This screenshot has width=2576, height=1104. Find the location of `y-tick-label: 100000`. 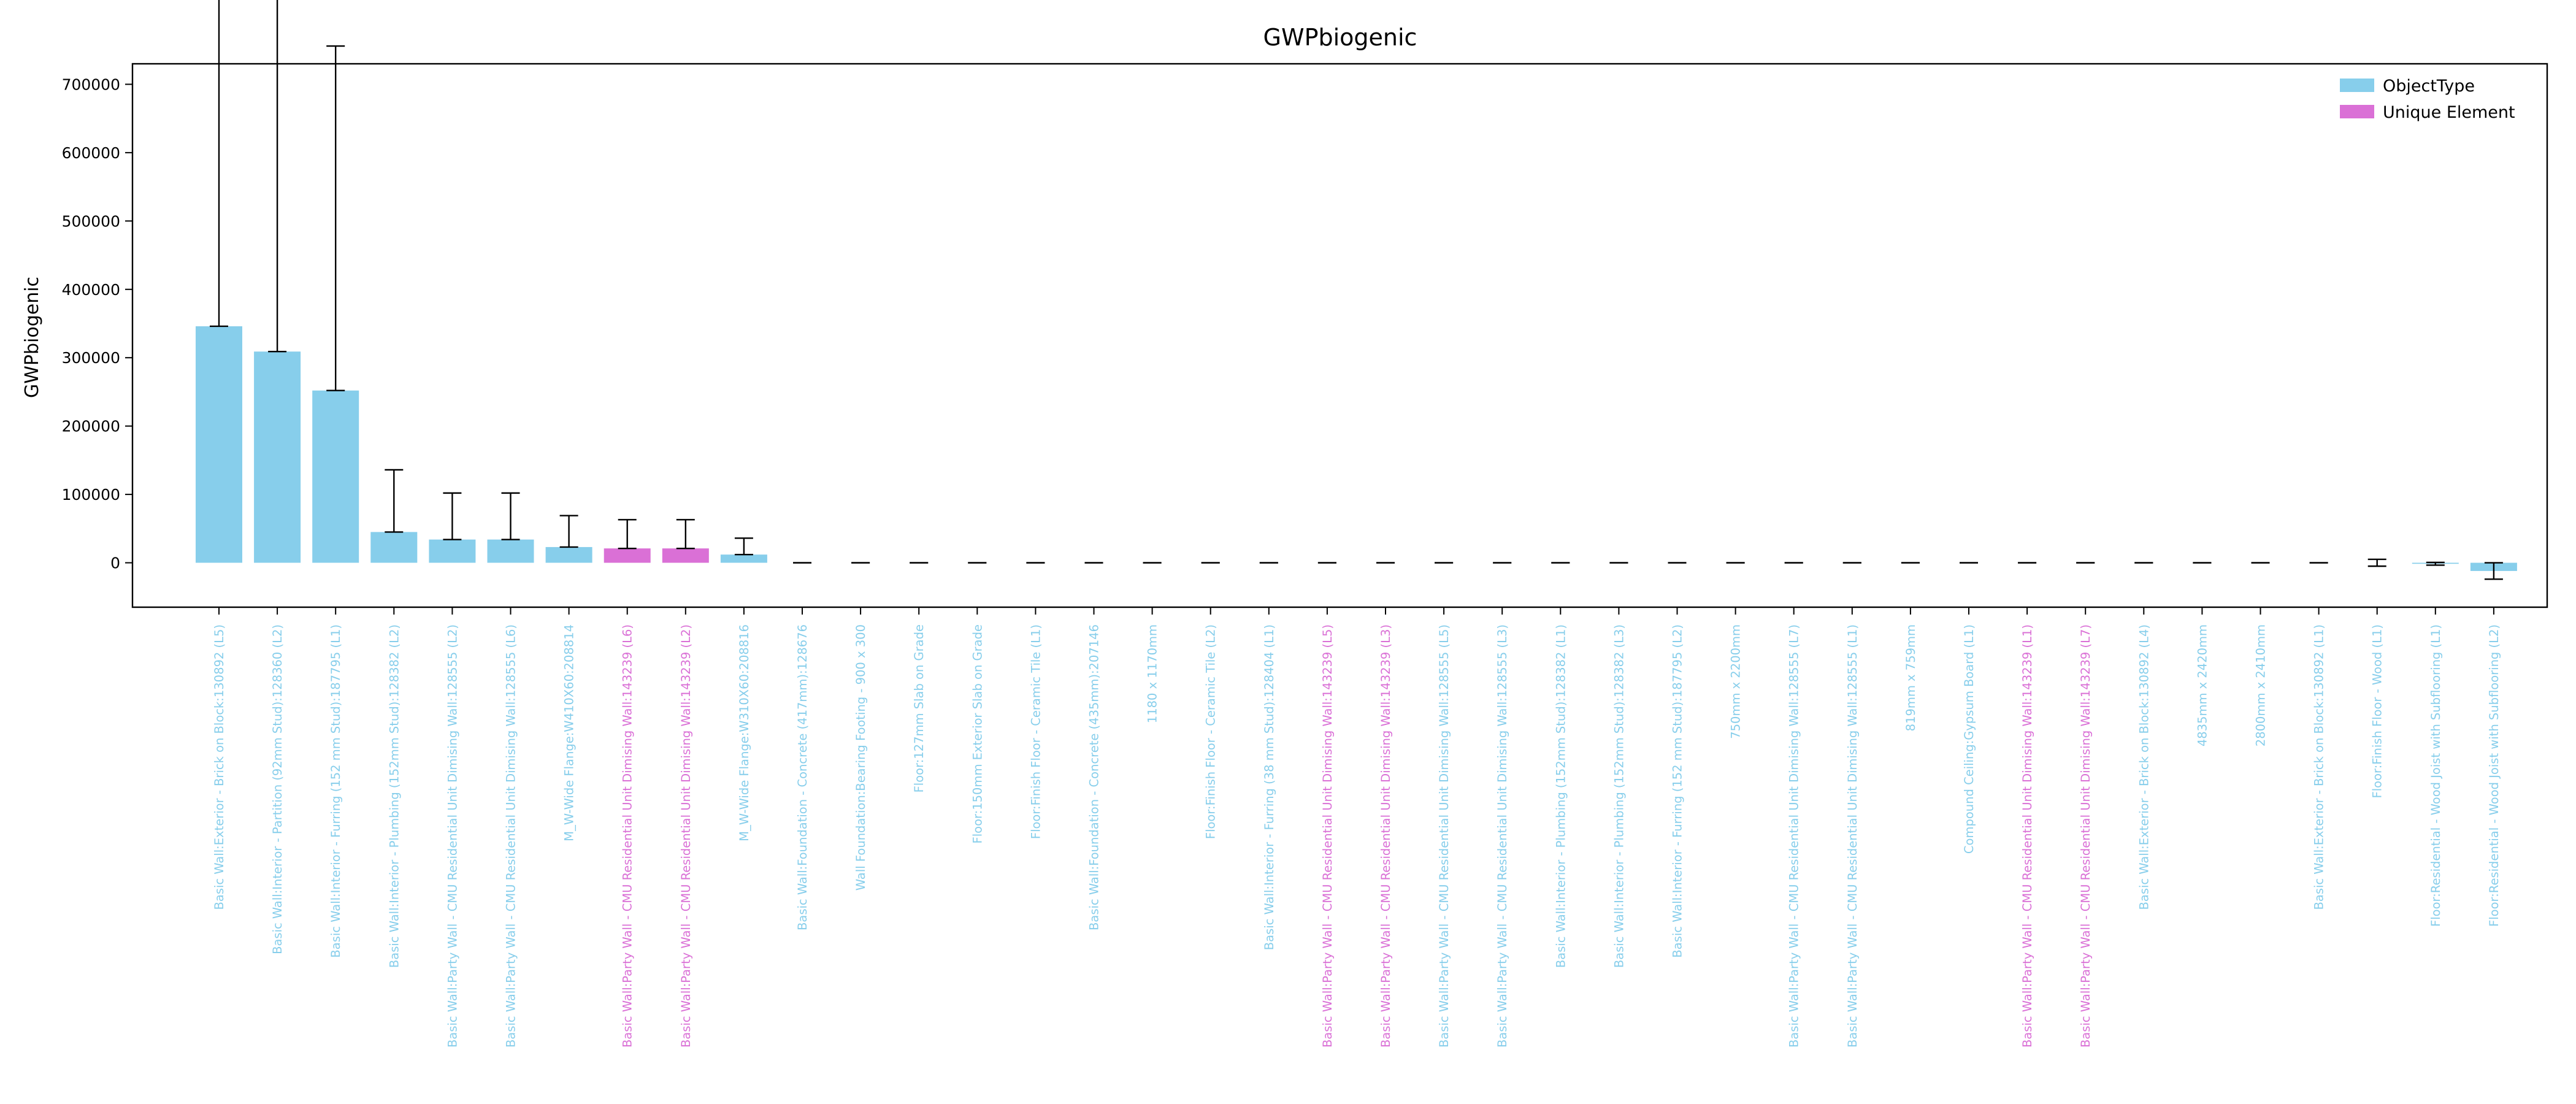

y-tick-label: 100000 is located at coordinates (91, 495).